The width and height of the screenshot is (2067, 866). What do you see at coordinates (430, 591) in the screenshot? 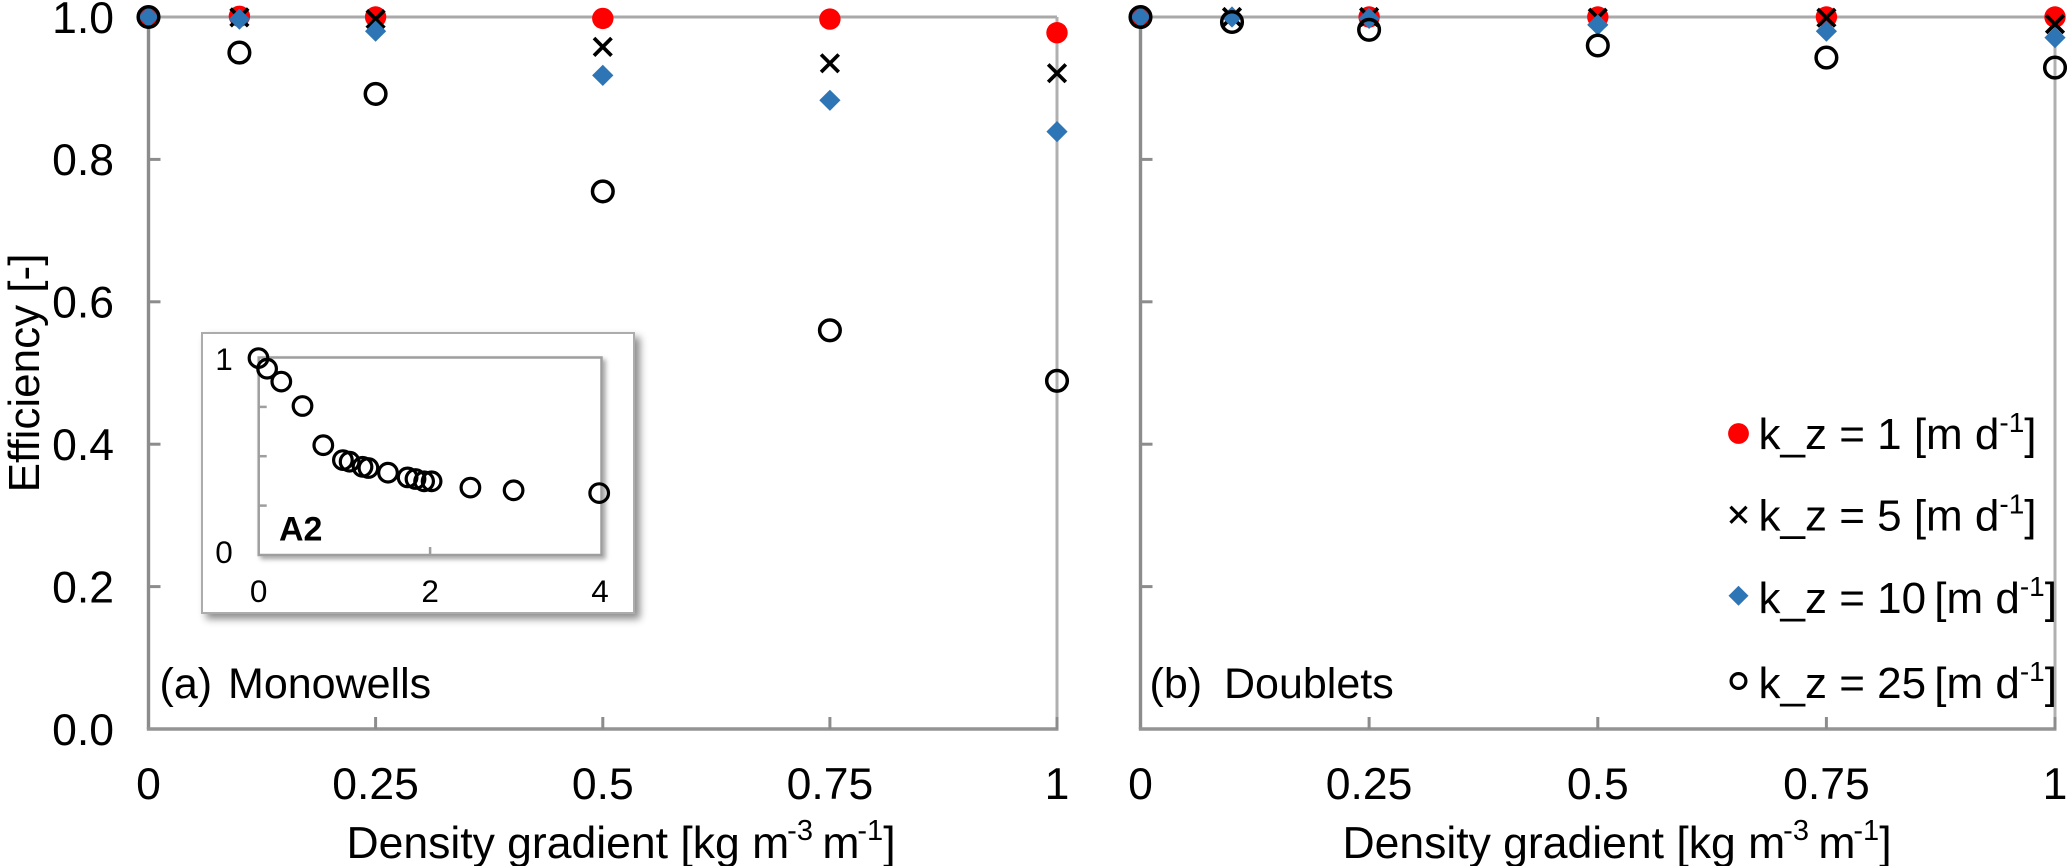
I see `svg-text: 2` at bounding box center [430, 591].